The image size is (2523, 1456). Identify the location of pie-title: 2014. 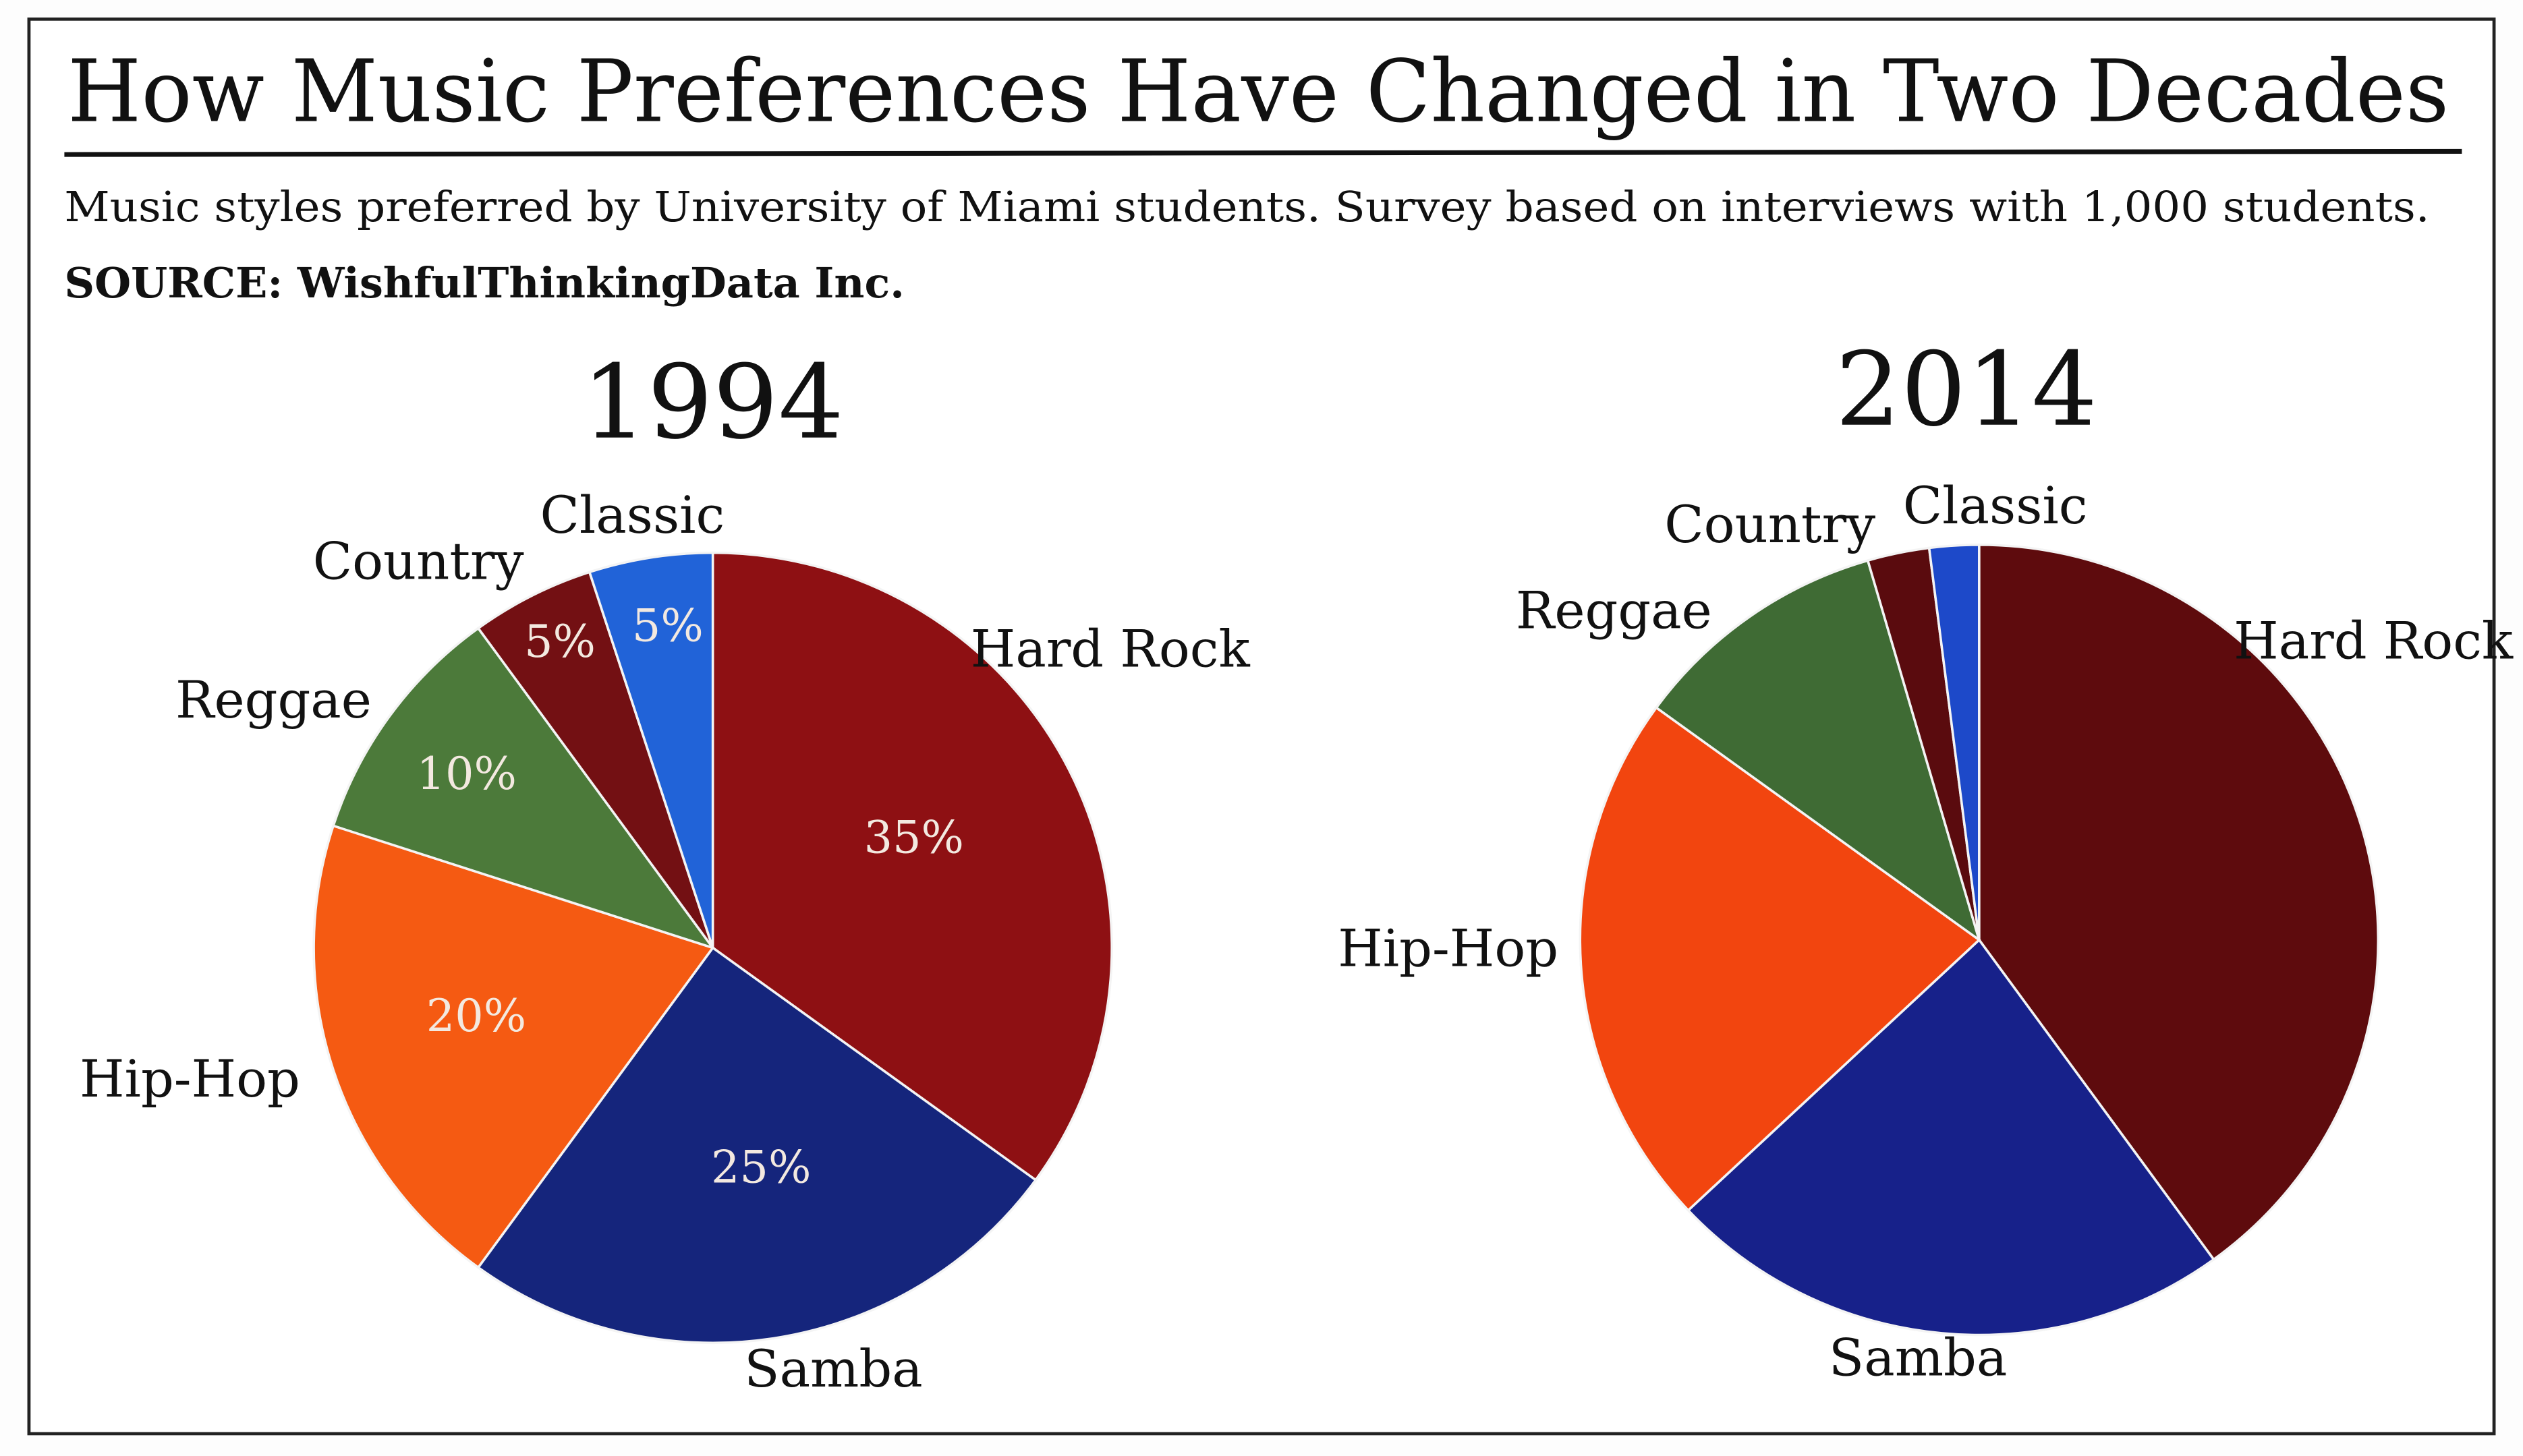
(1966, 389).